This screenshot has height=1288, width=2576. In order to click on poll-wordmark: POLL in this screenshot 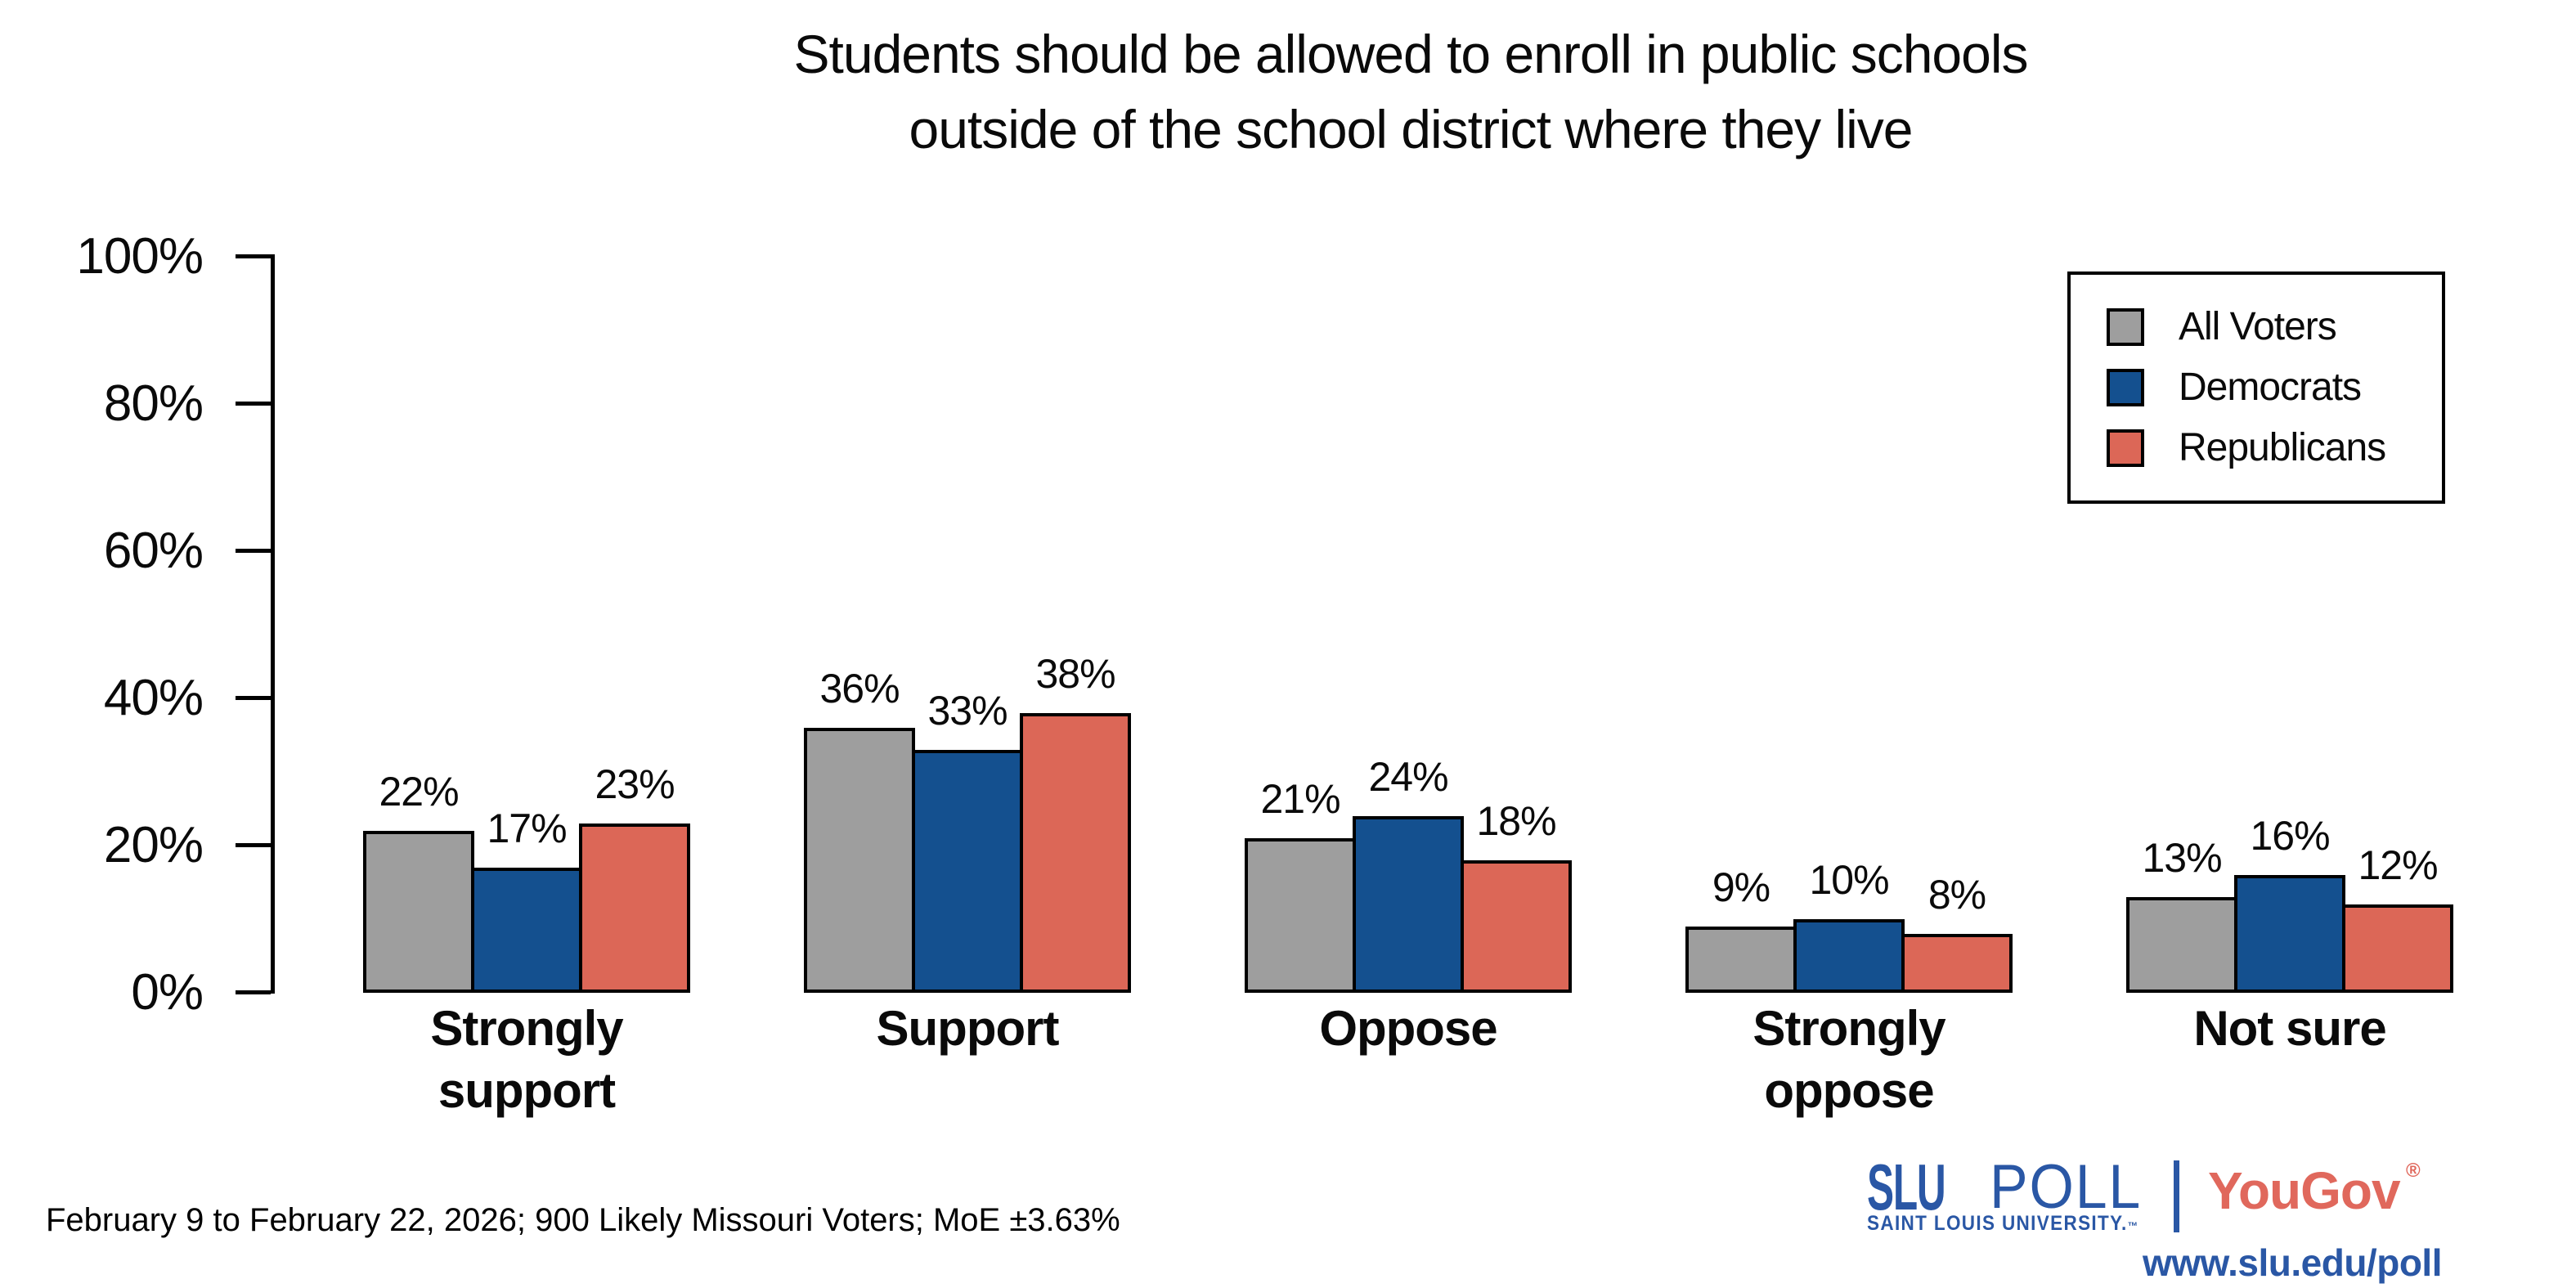, I will do `click(2066, 1187)`.